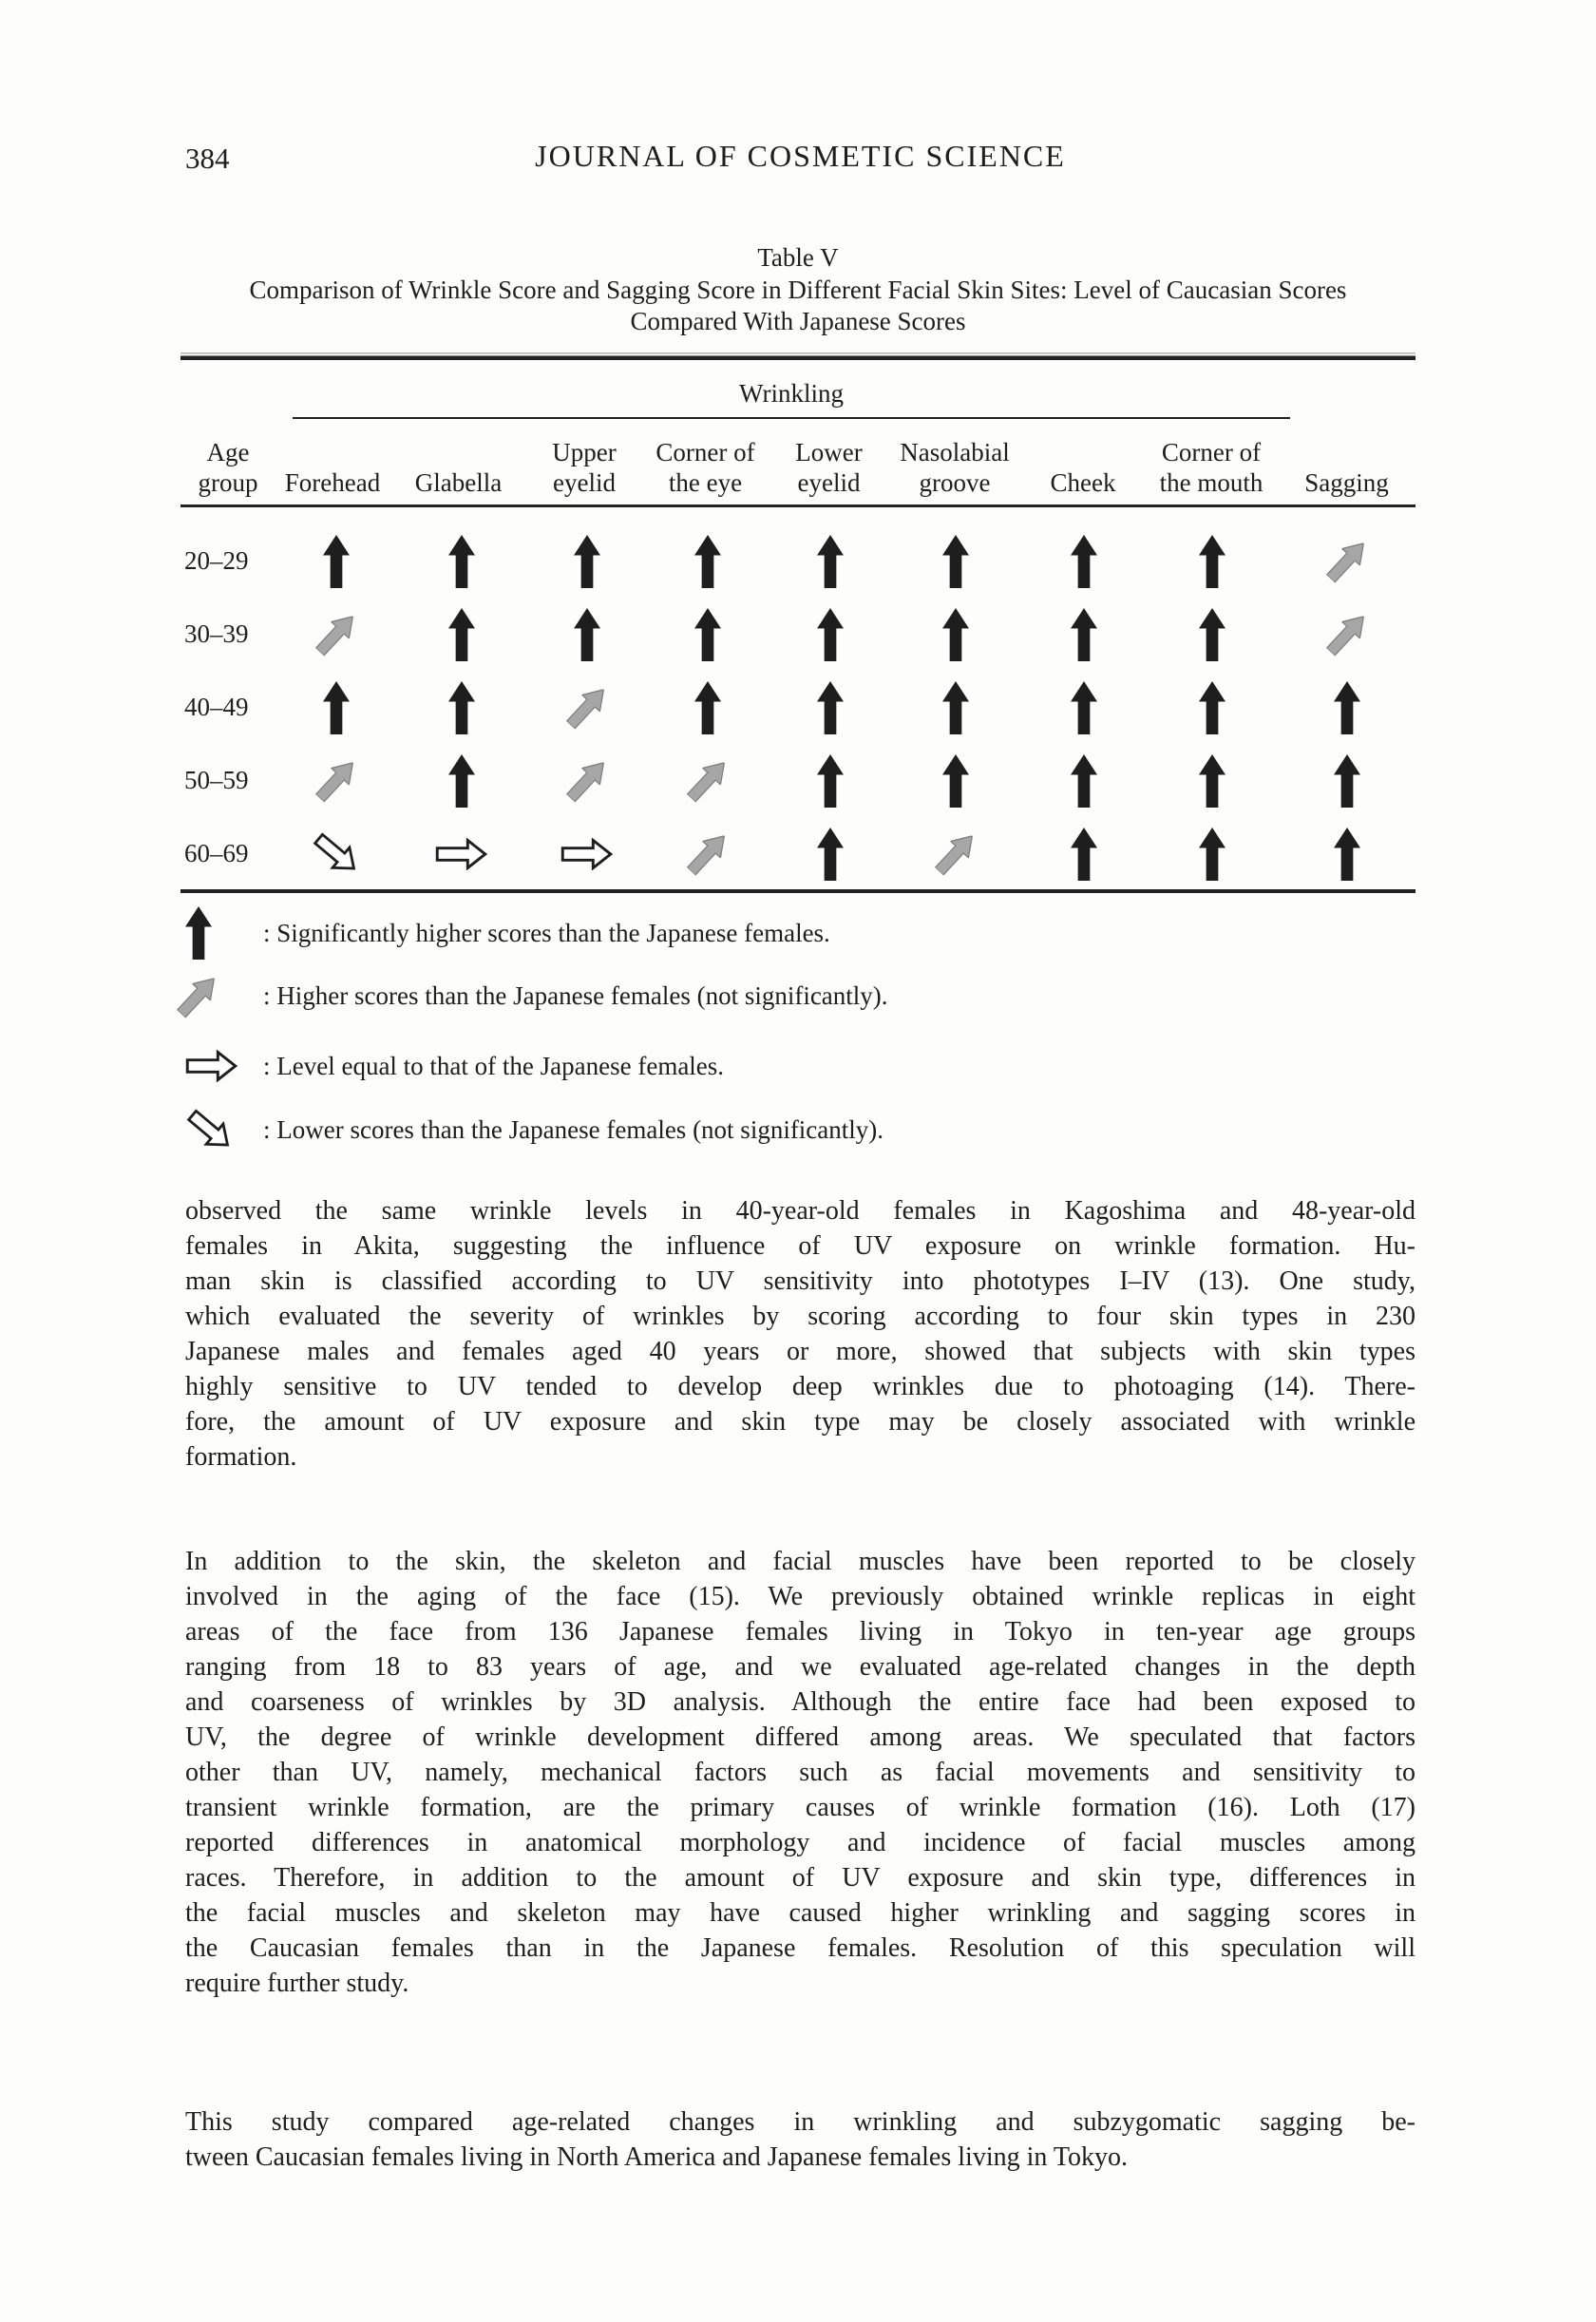  I want to click on table-row-age-50-59: 50–59, so click(798, 780).